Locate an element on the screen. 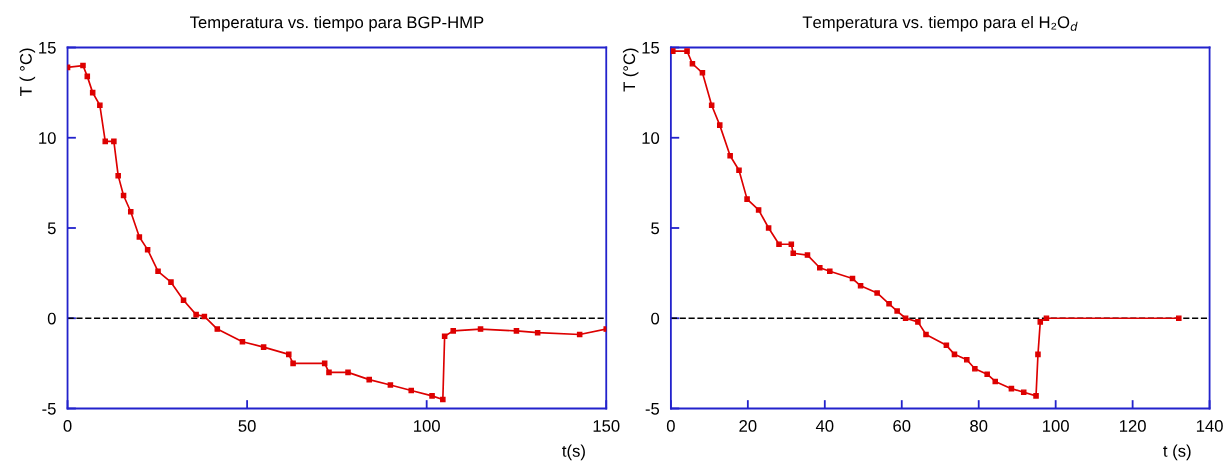 Image resolution: width=1228 pixels, height=475 pixels. x-axis-title: t(s) is located at coordinates (573, 452).